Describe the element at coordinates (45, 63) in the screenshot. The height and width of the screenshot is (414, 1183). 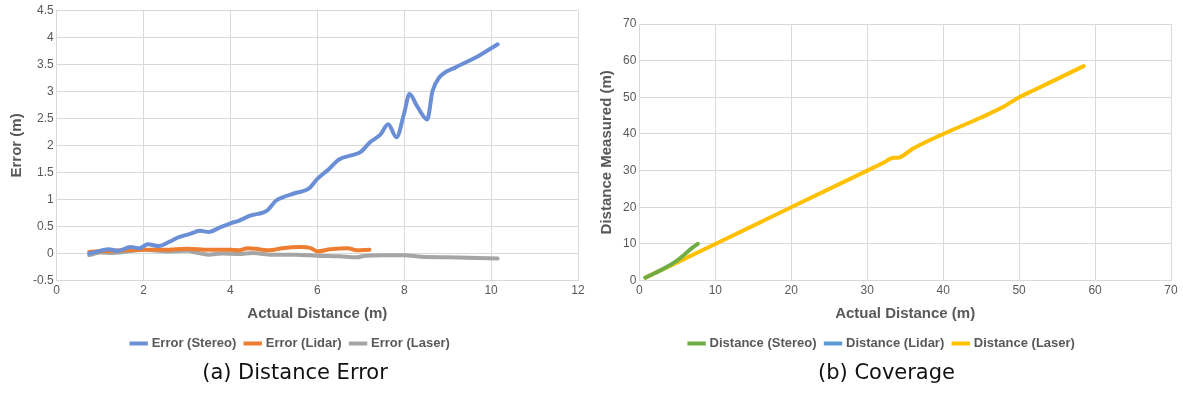
I see `y-tick-label: 3.5` at that location.